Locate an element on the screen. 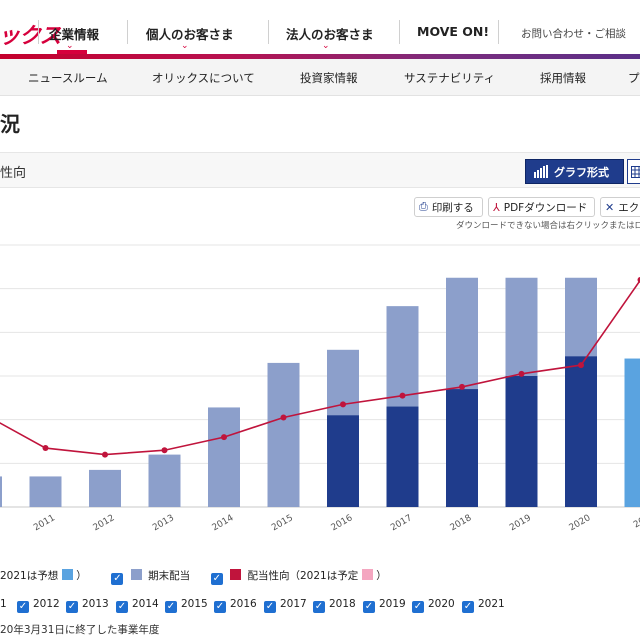  subnav-sustainability: サステナビリティ is located at coordinates (450, 78).